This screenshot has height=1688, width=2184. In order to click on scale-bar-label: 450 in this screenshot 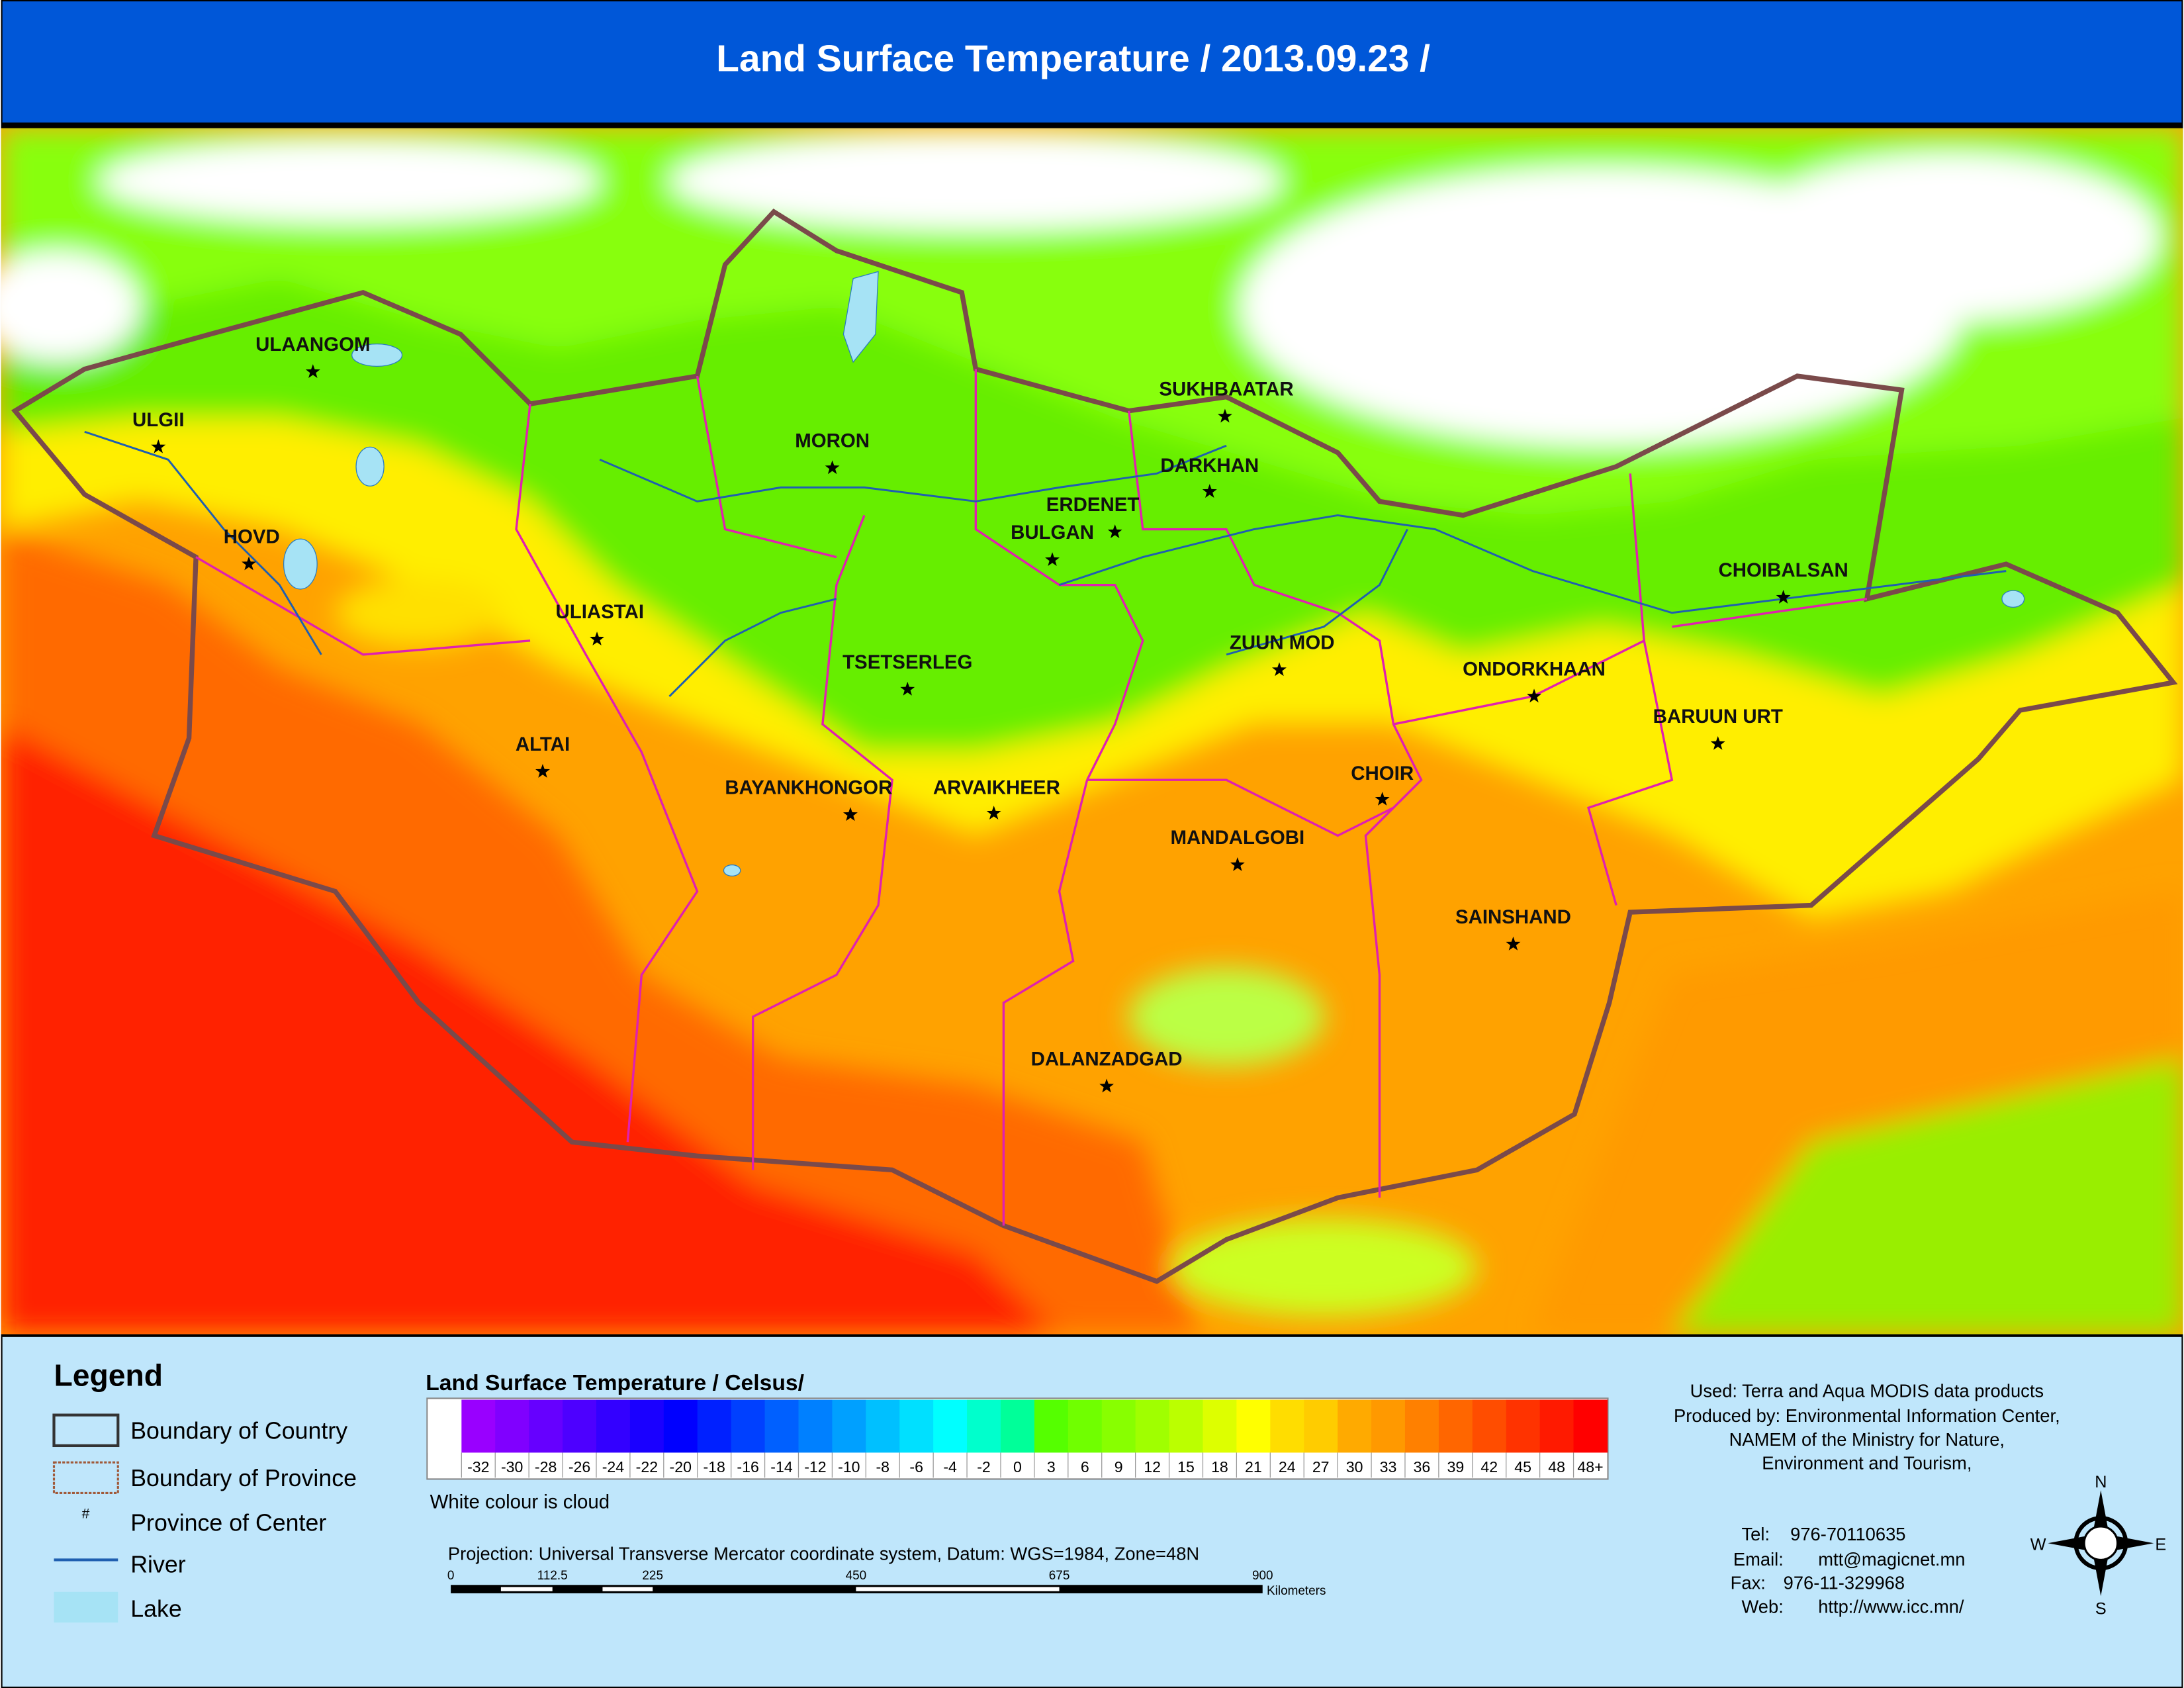, I will do `click(856, 1576)`.